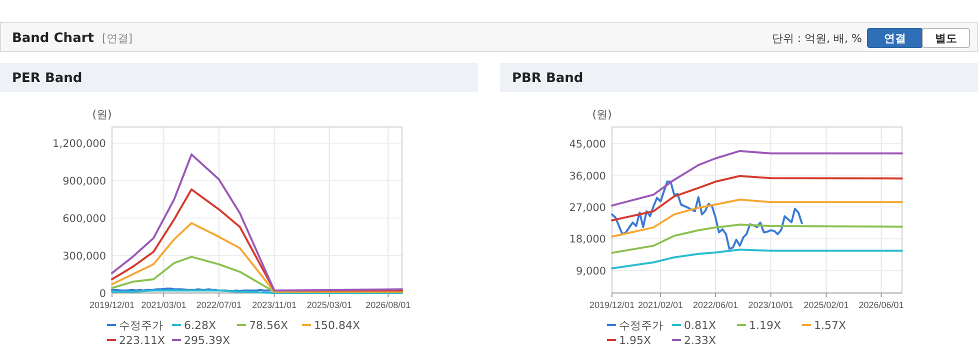 This screenshot has width=978, height=362. What do you see at coordinates (587, 144) in the screenshot?
I see `y-tick-label: 45,000` at bounding box center [587, 144].